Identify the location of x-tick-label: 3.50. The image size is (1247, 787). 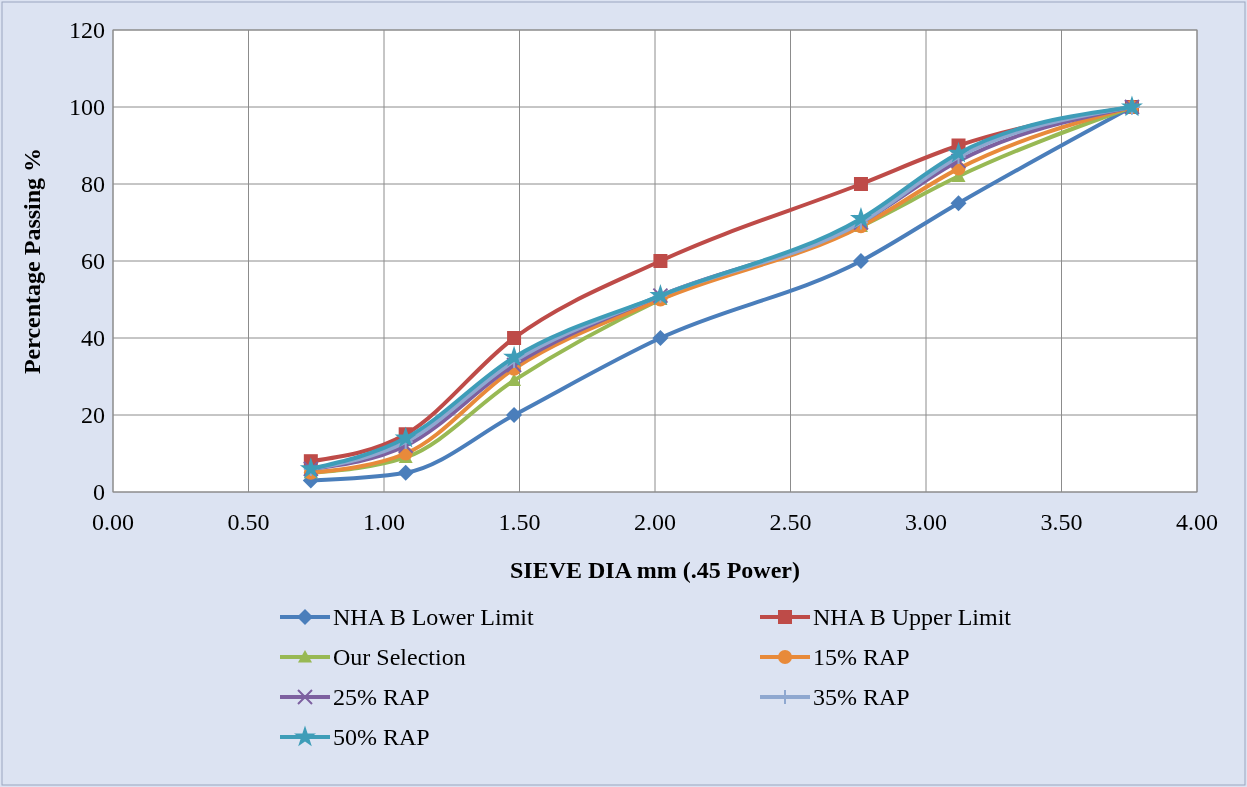
(1061, 522).